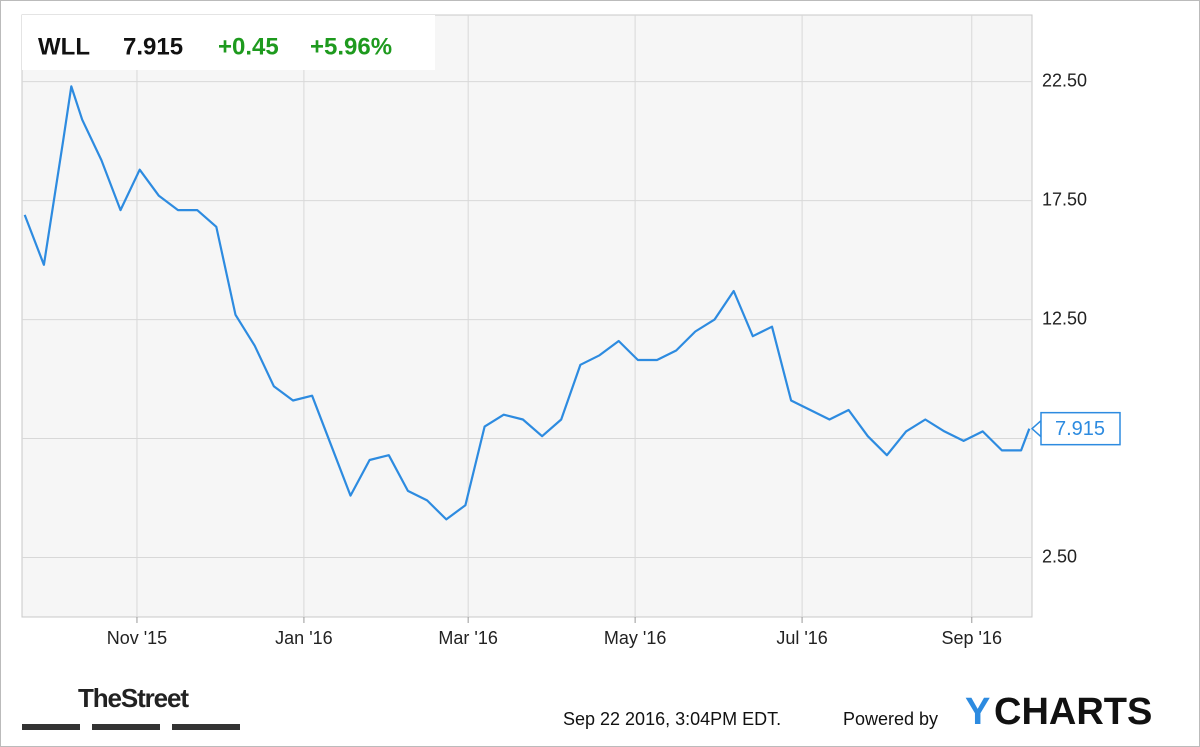 The image size is (1200, 747). What do you see at coordinates (1064, 80) in the screenshot?
I see `y-tick-label: 22.50` at bounding box center [1064, 80].